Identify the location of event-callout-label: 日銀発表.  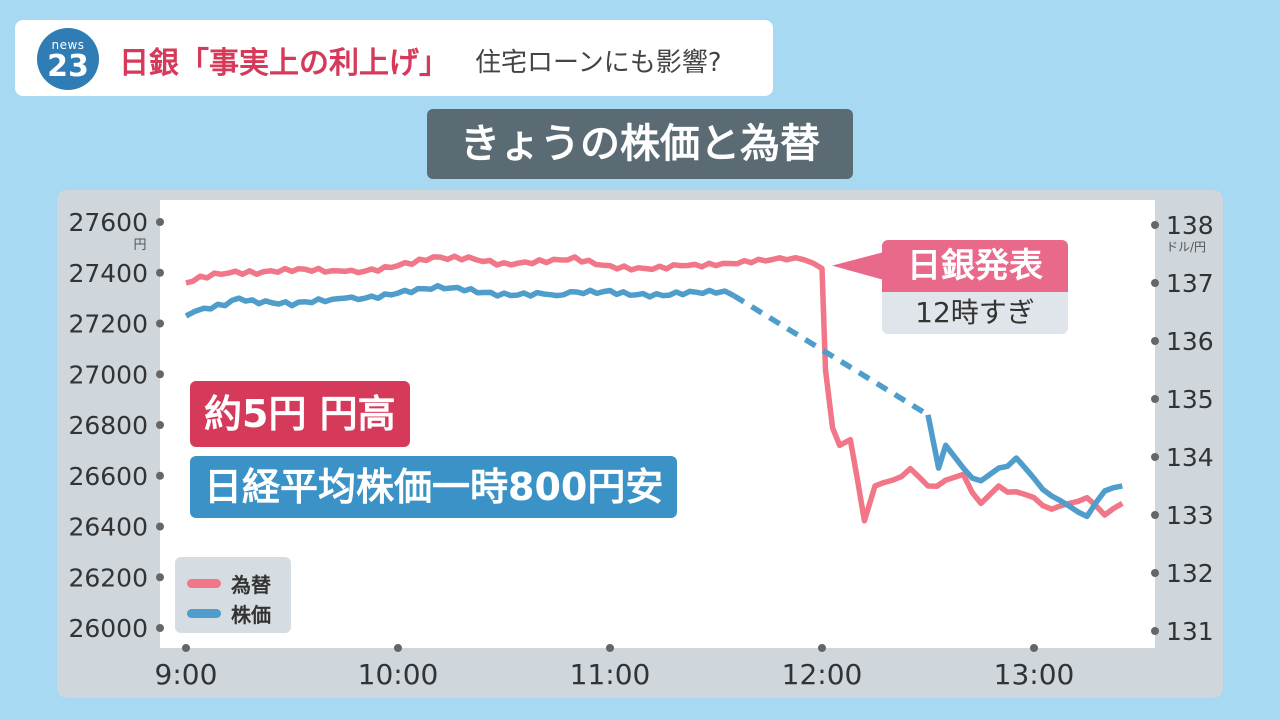
(975, 266).